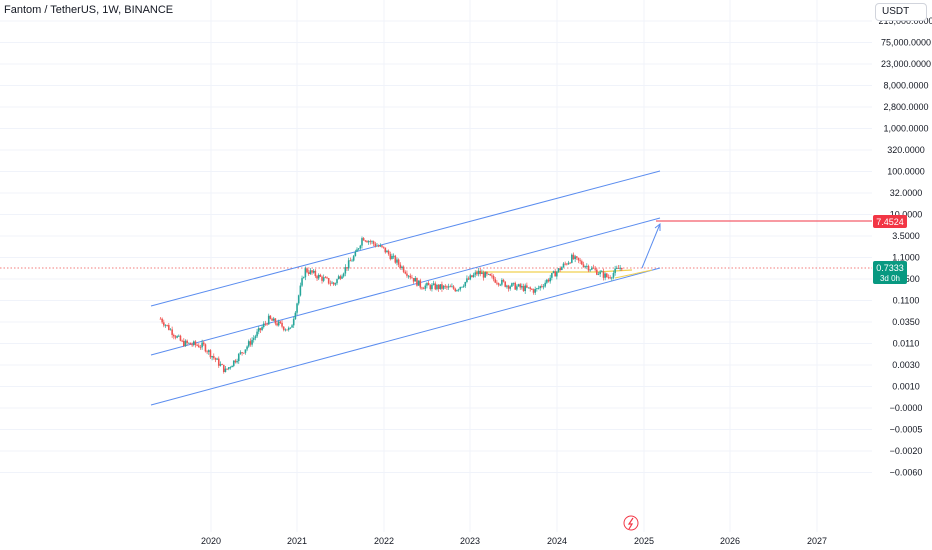 The width and height of the screenshot is (932, 550). I want to click on time-tick-label: 2026, so click(730, 541).